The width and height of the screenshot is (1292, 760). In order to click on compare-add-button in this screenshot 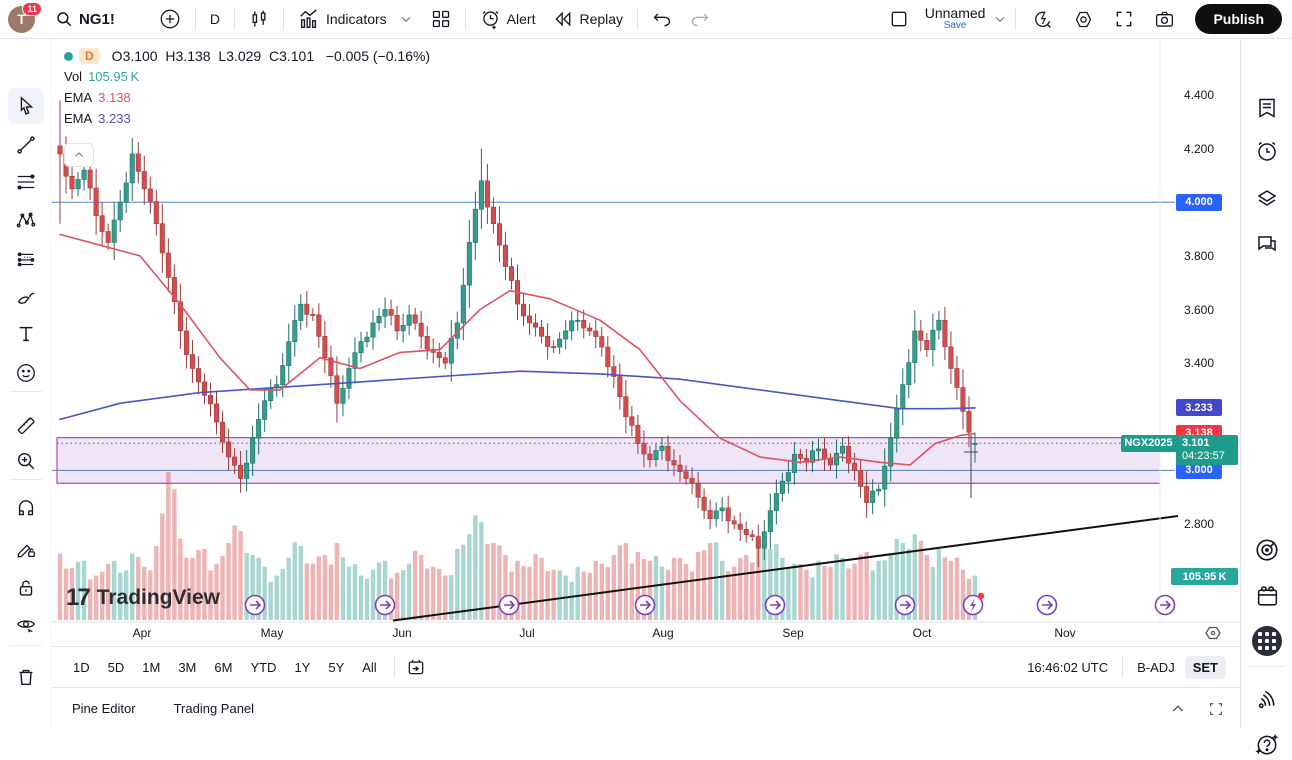, I will do `click(170, 19)`.